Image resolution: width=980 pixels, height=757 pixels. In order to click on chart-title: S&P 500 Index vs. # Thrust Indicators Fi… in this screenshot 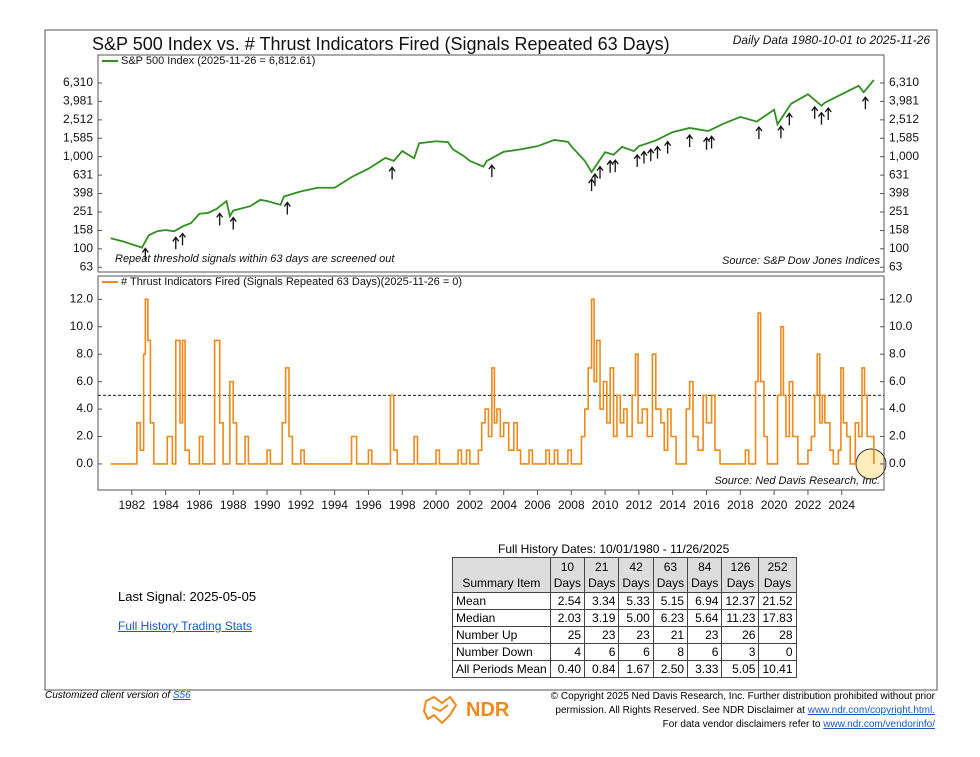, I will do `click(381, 44)`.